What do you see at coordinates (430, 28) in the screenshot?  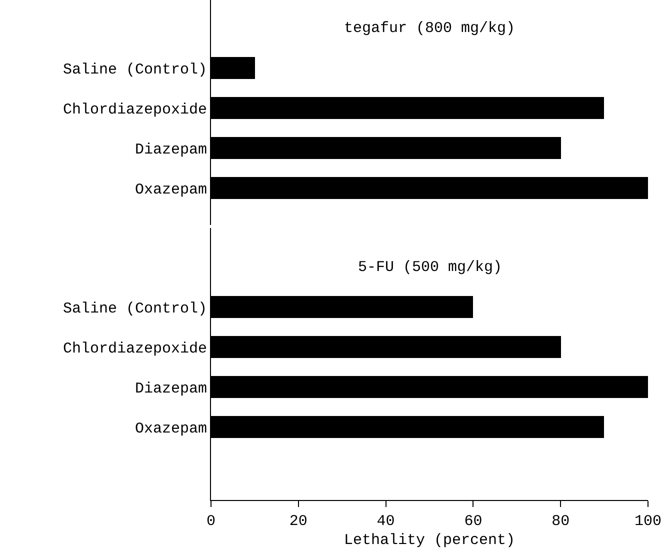 I see `chart-title: tegafur (800 mg/kg)` at bounding box center [430, 28].